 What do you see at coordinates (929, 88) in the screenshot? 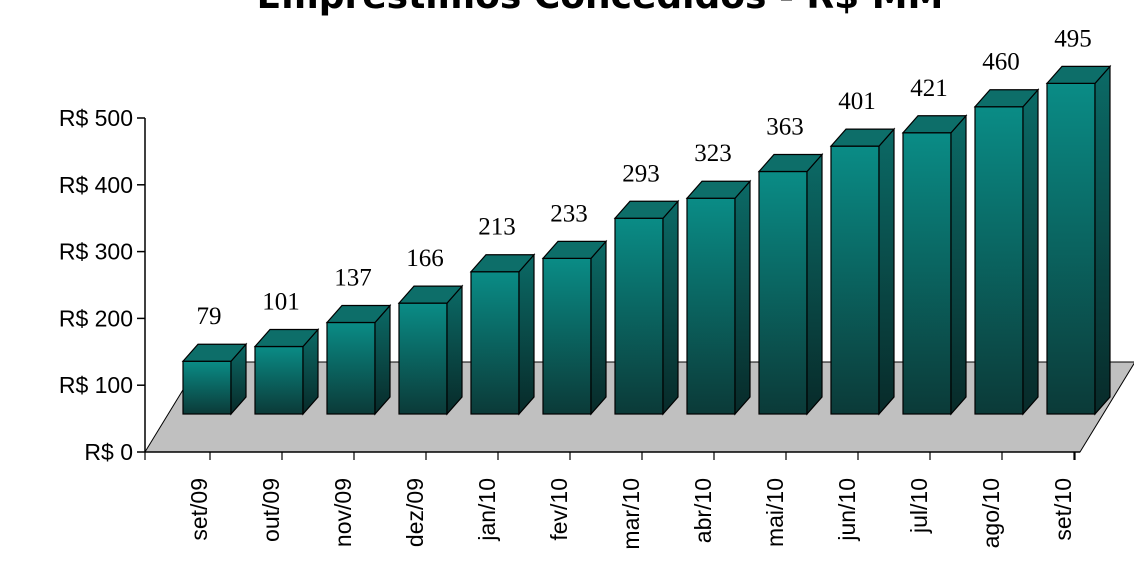
I see `data-label: 421` at bounding box center [929, 88].